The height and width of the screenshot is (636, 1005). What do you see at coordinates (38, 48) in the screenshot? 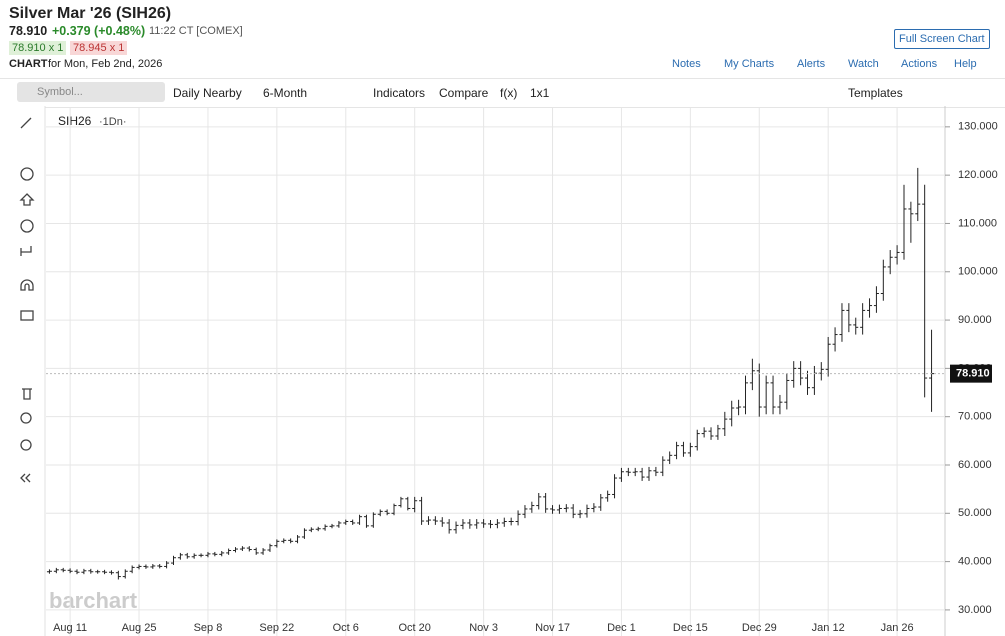
I see `bid: 78.910 x 1` at bounding box center [38, 48].